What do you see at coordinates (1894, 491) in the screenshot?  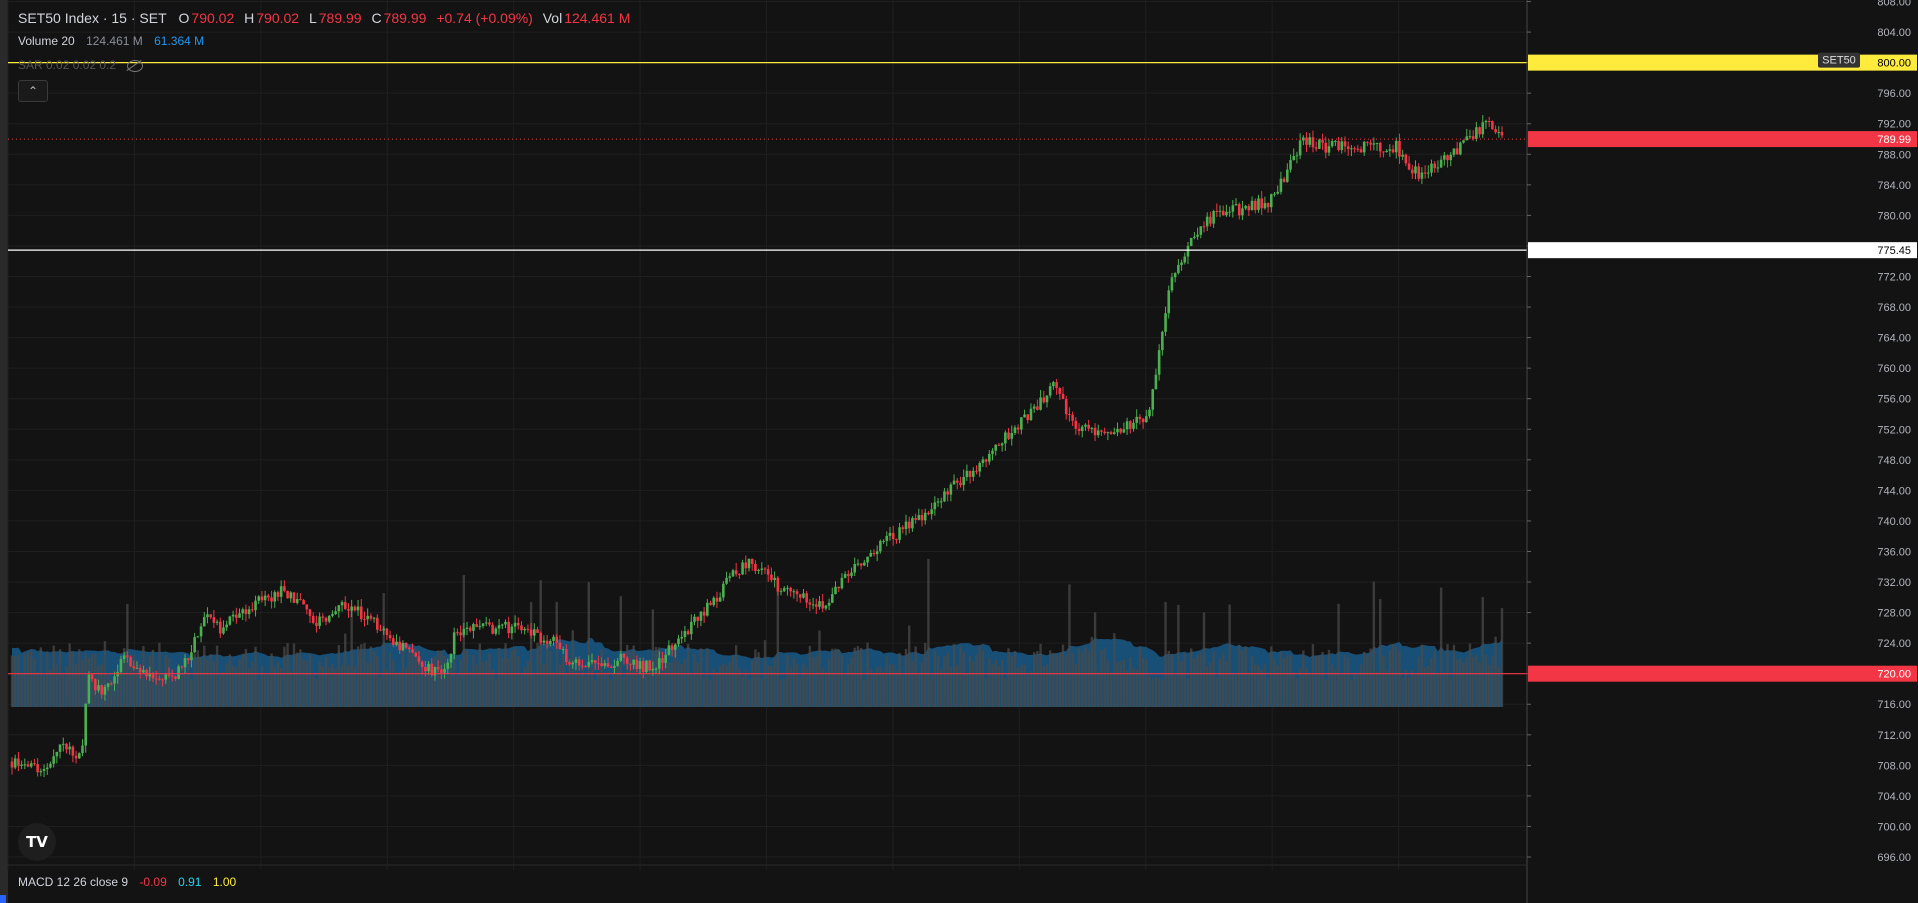 I see `price-tick-label: 744.00` at bounding box center [1894, 491].